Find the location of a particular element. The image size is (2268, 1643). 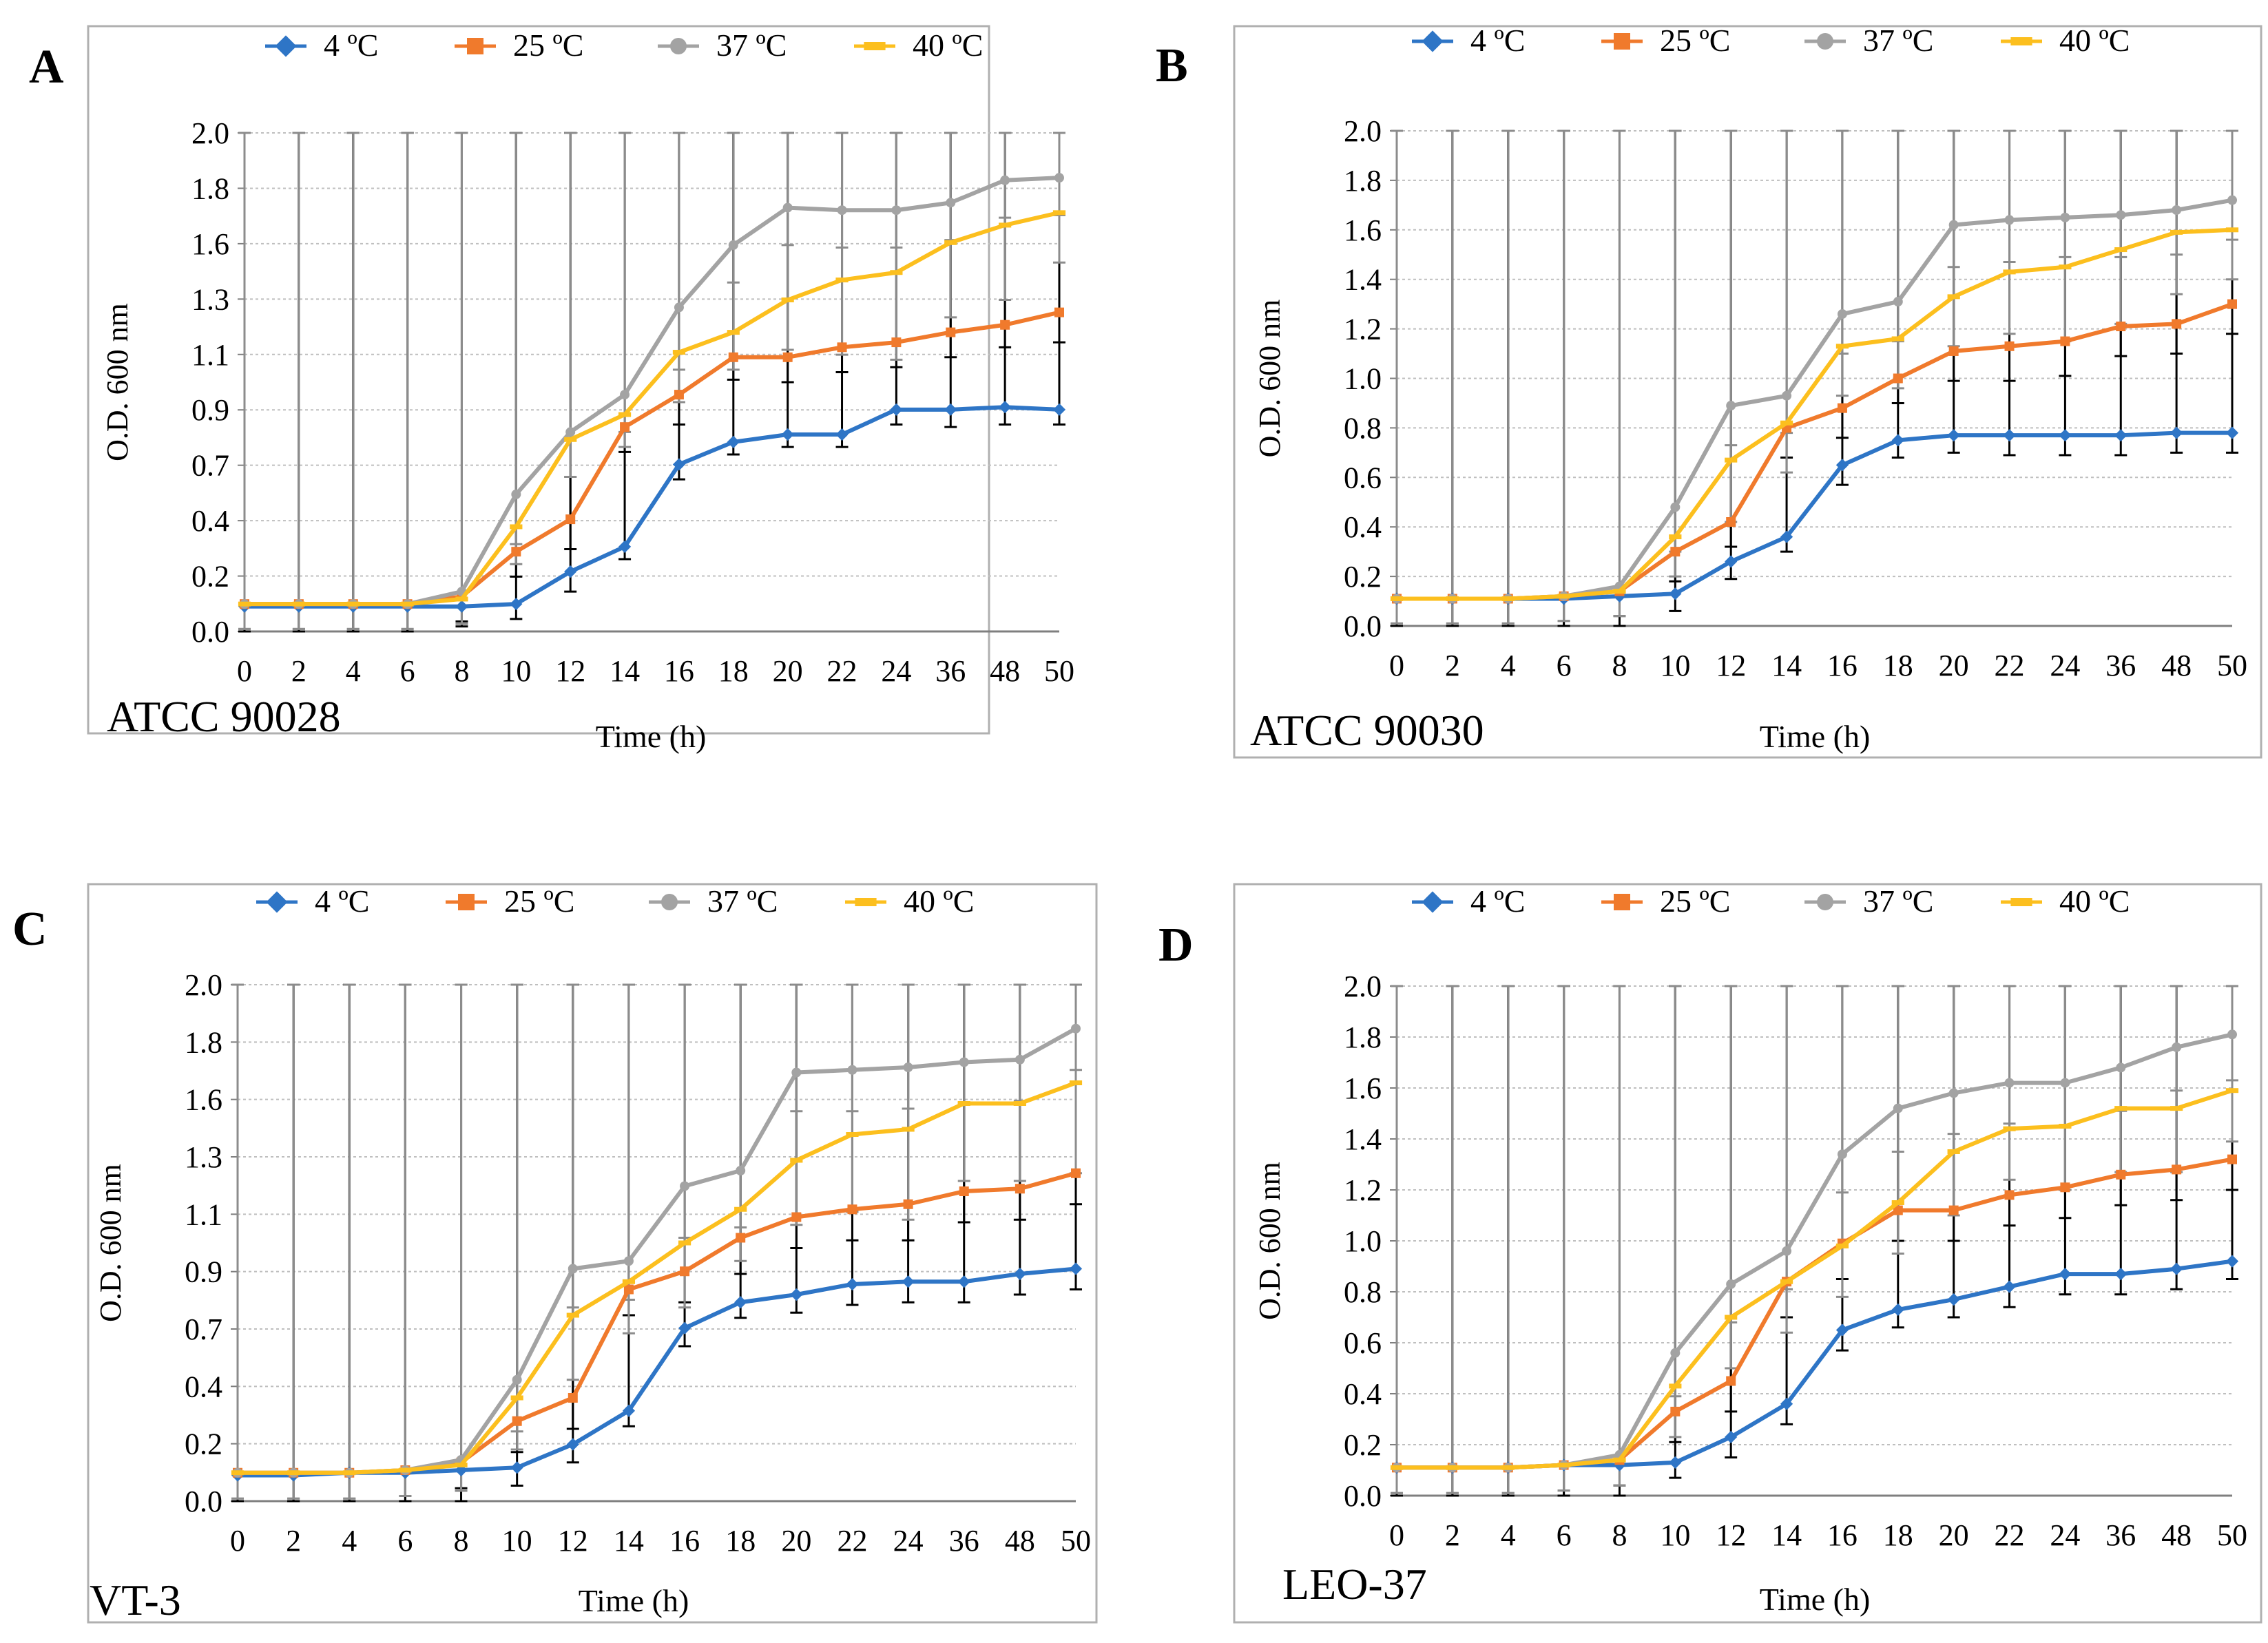

x-tick-label: 24 is located at coordinates (908, 1541).